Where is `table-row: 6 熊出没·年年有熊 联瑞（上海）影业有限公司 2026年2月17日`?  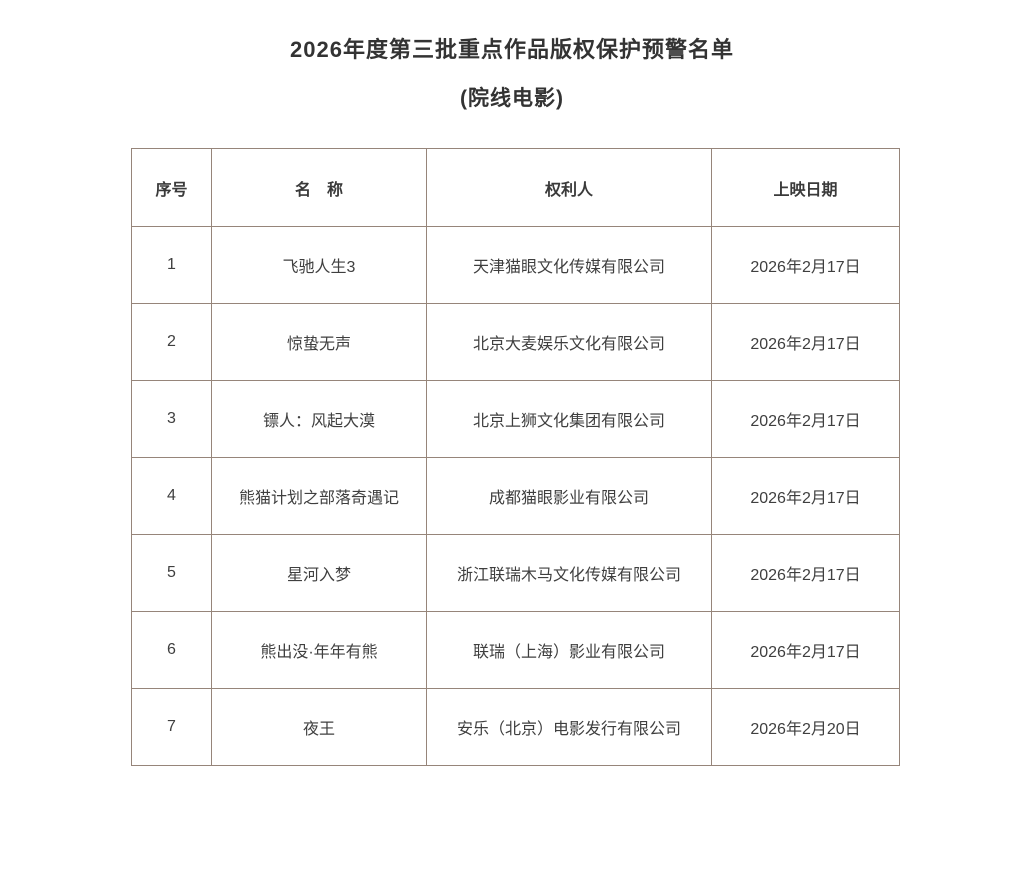
table-row: 6 熊出没·年年有熊 联瑞（上海）影业有限公司 2026年2月17日 is located at coordinates (515, 650).